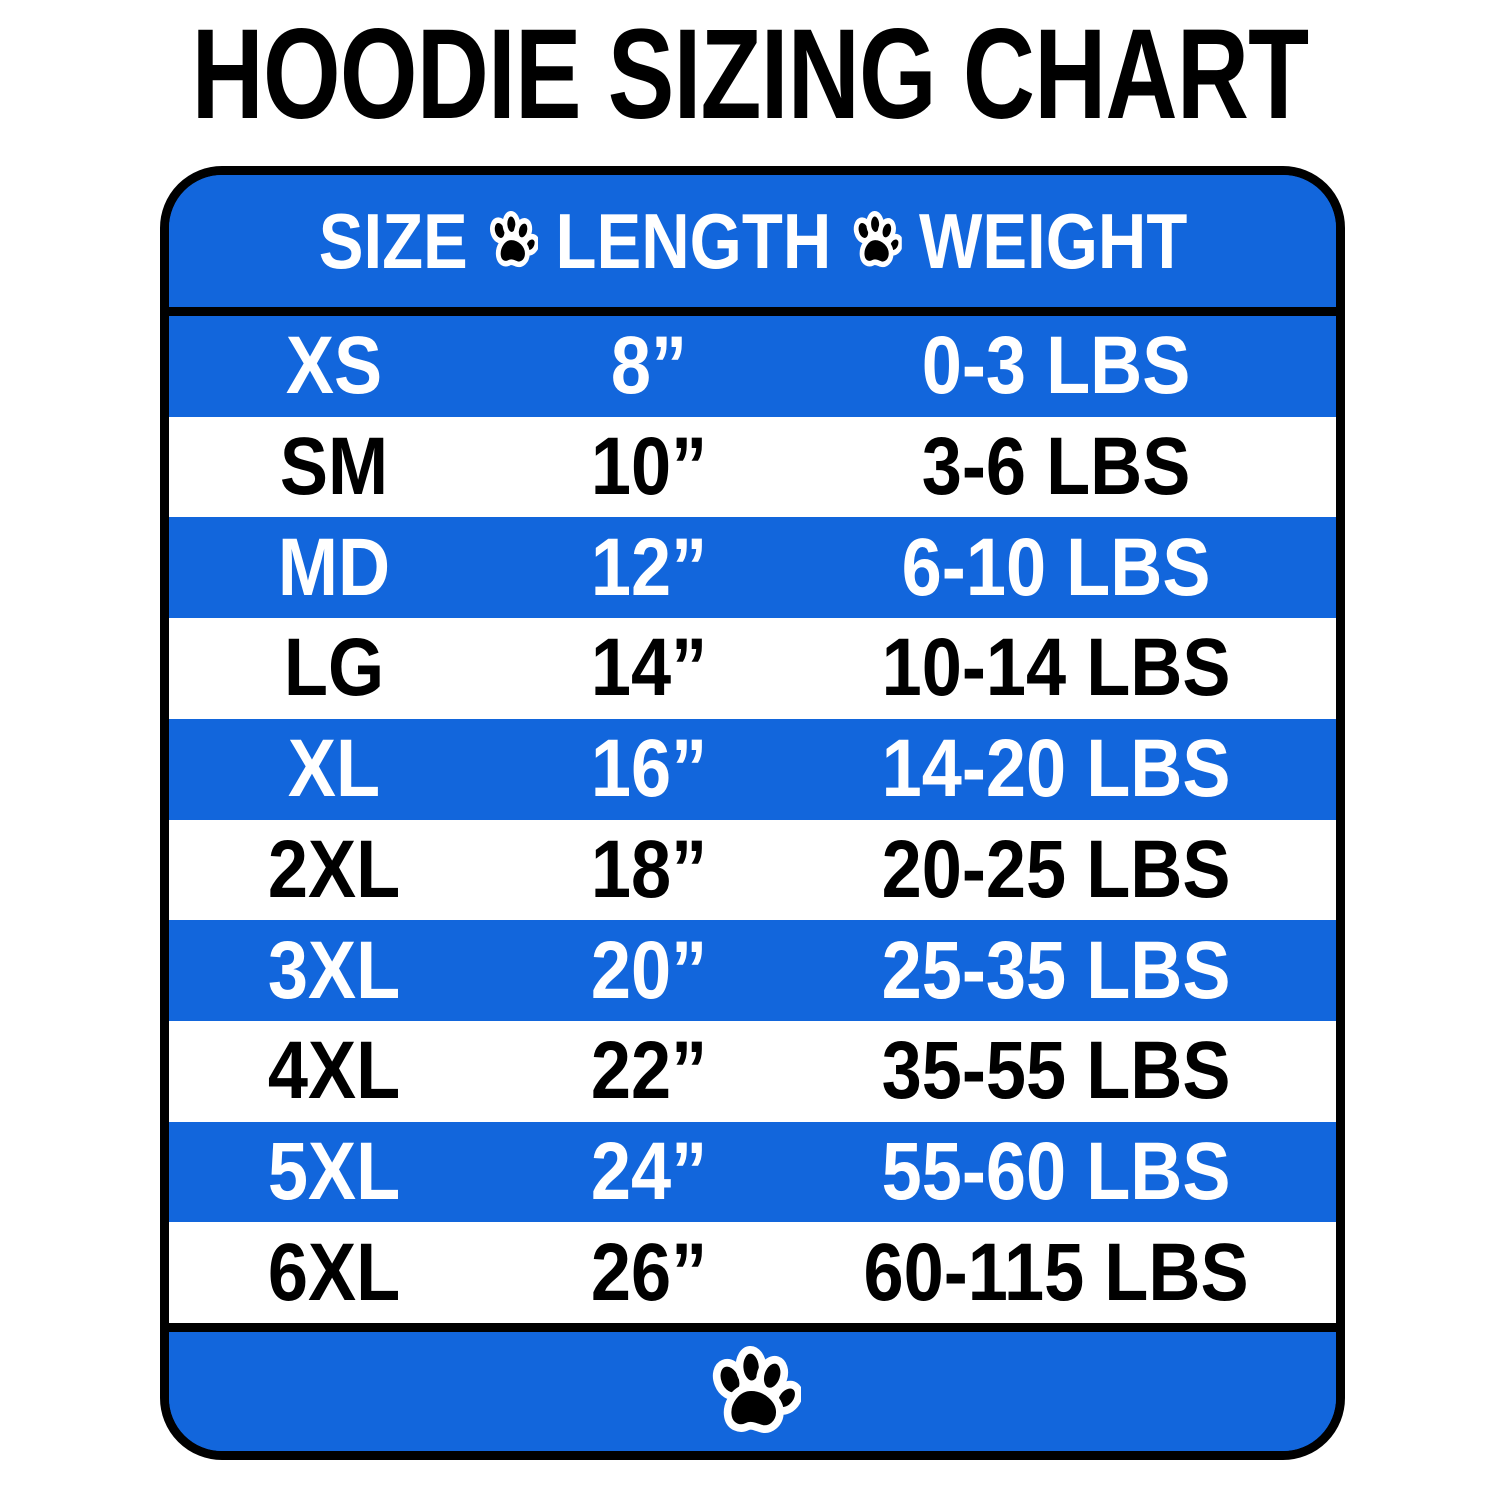 This screenshot has height=1500, width=1500. Describe the element at coordinates (649, 869) in the screenshot. I see `cell-length: 18”` at that location.